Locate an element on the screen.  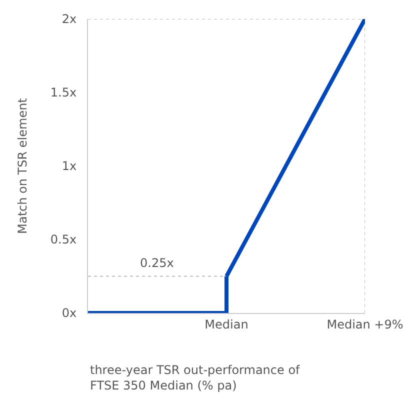
y-tick-label: 2x is located at coordinates (69, 19).